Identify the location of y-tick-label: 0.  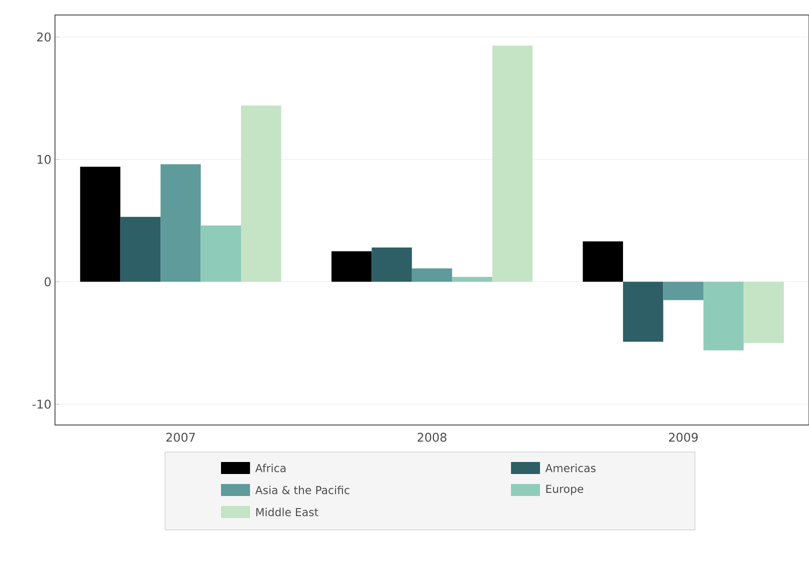
(47, 281).